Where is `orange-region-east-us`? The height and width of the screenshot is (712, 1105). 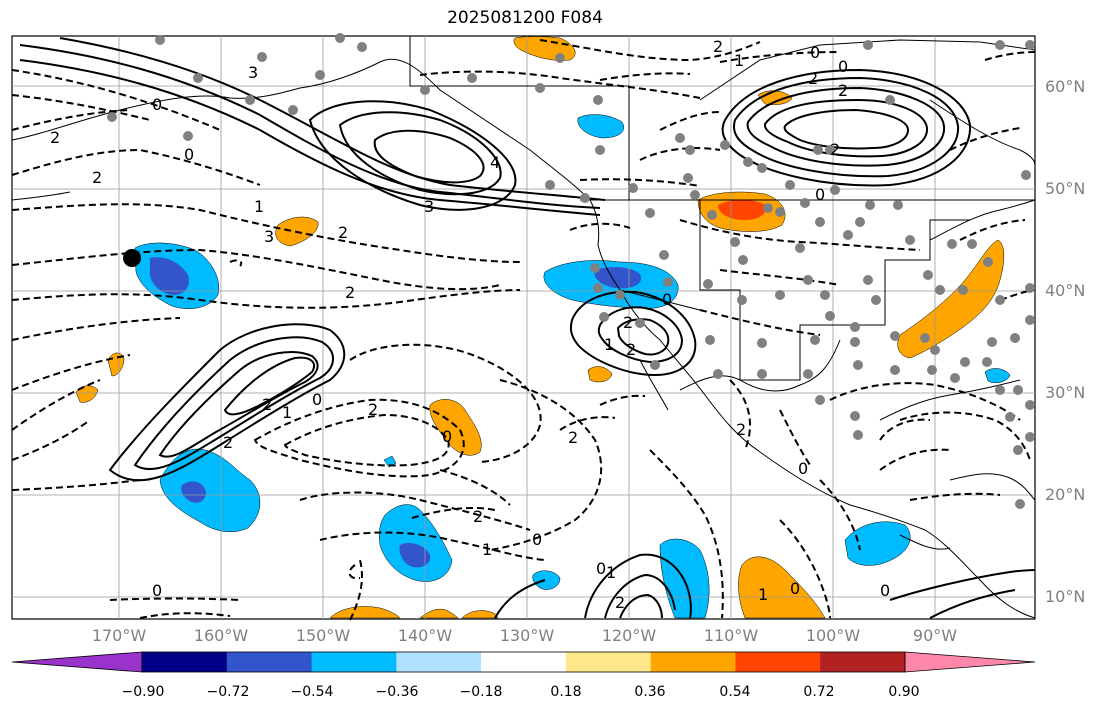 orange-region-east-us is located at coordinates (951, 299).